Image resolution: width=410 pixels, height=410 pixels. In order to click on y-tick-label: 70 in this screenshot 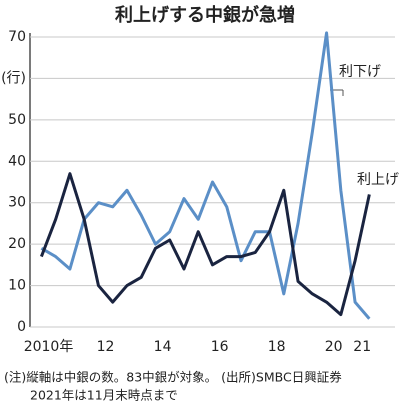, I will do `click(17, 37)`.